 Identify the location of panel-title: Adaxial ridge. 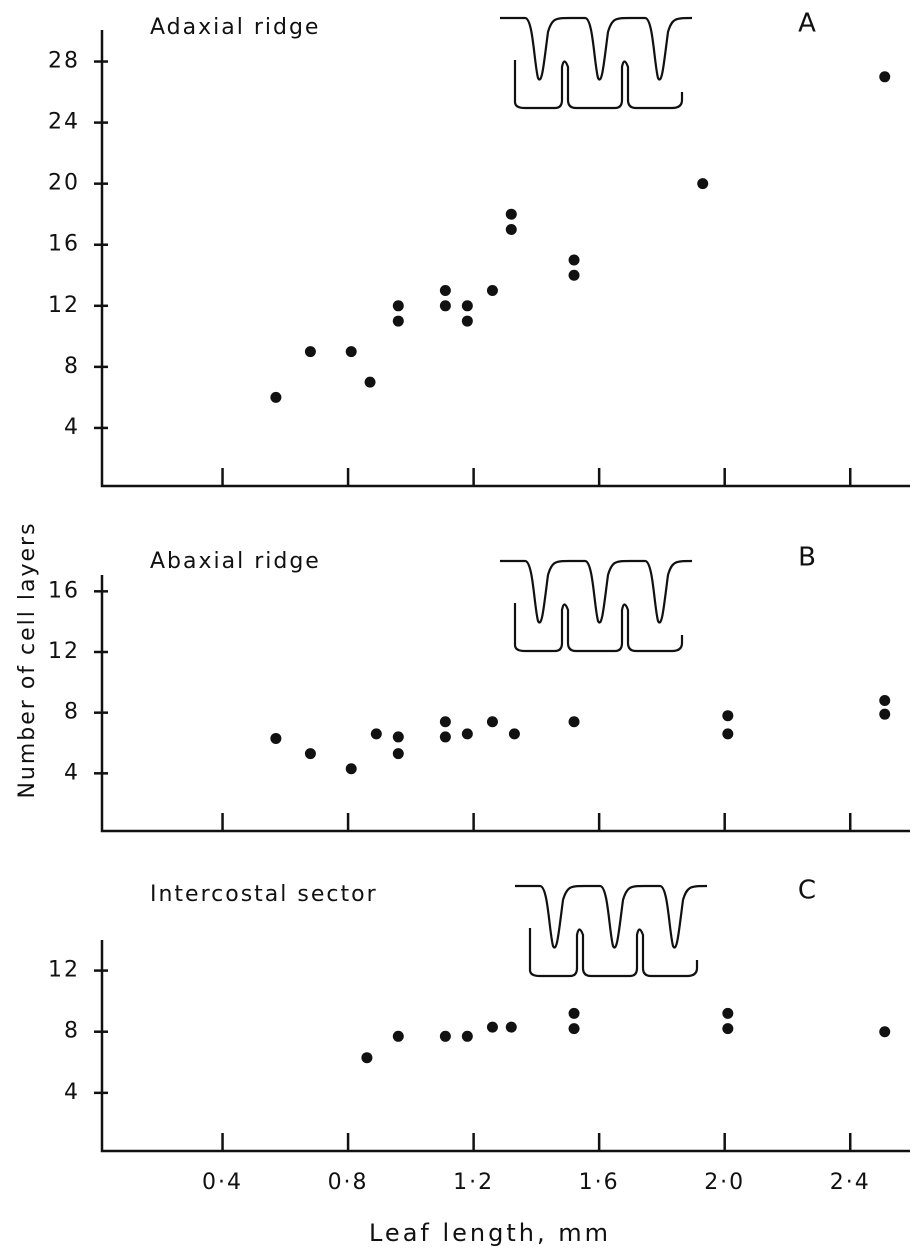
(235, 27).